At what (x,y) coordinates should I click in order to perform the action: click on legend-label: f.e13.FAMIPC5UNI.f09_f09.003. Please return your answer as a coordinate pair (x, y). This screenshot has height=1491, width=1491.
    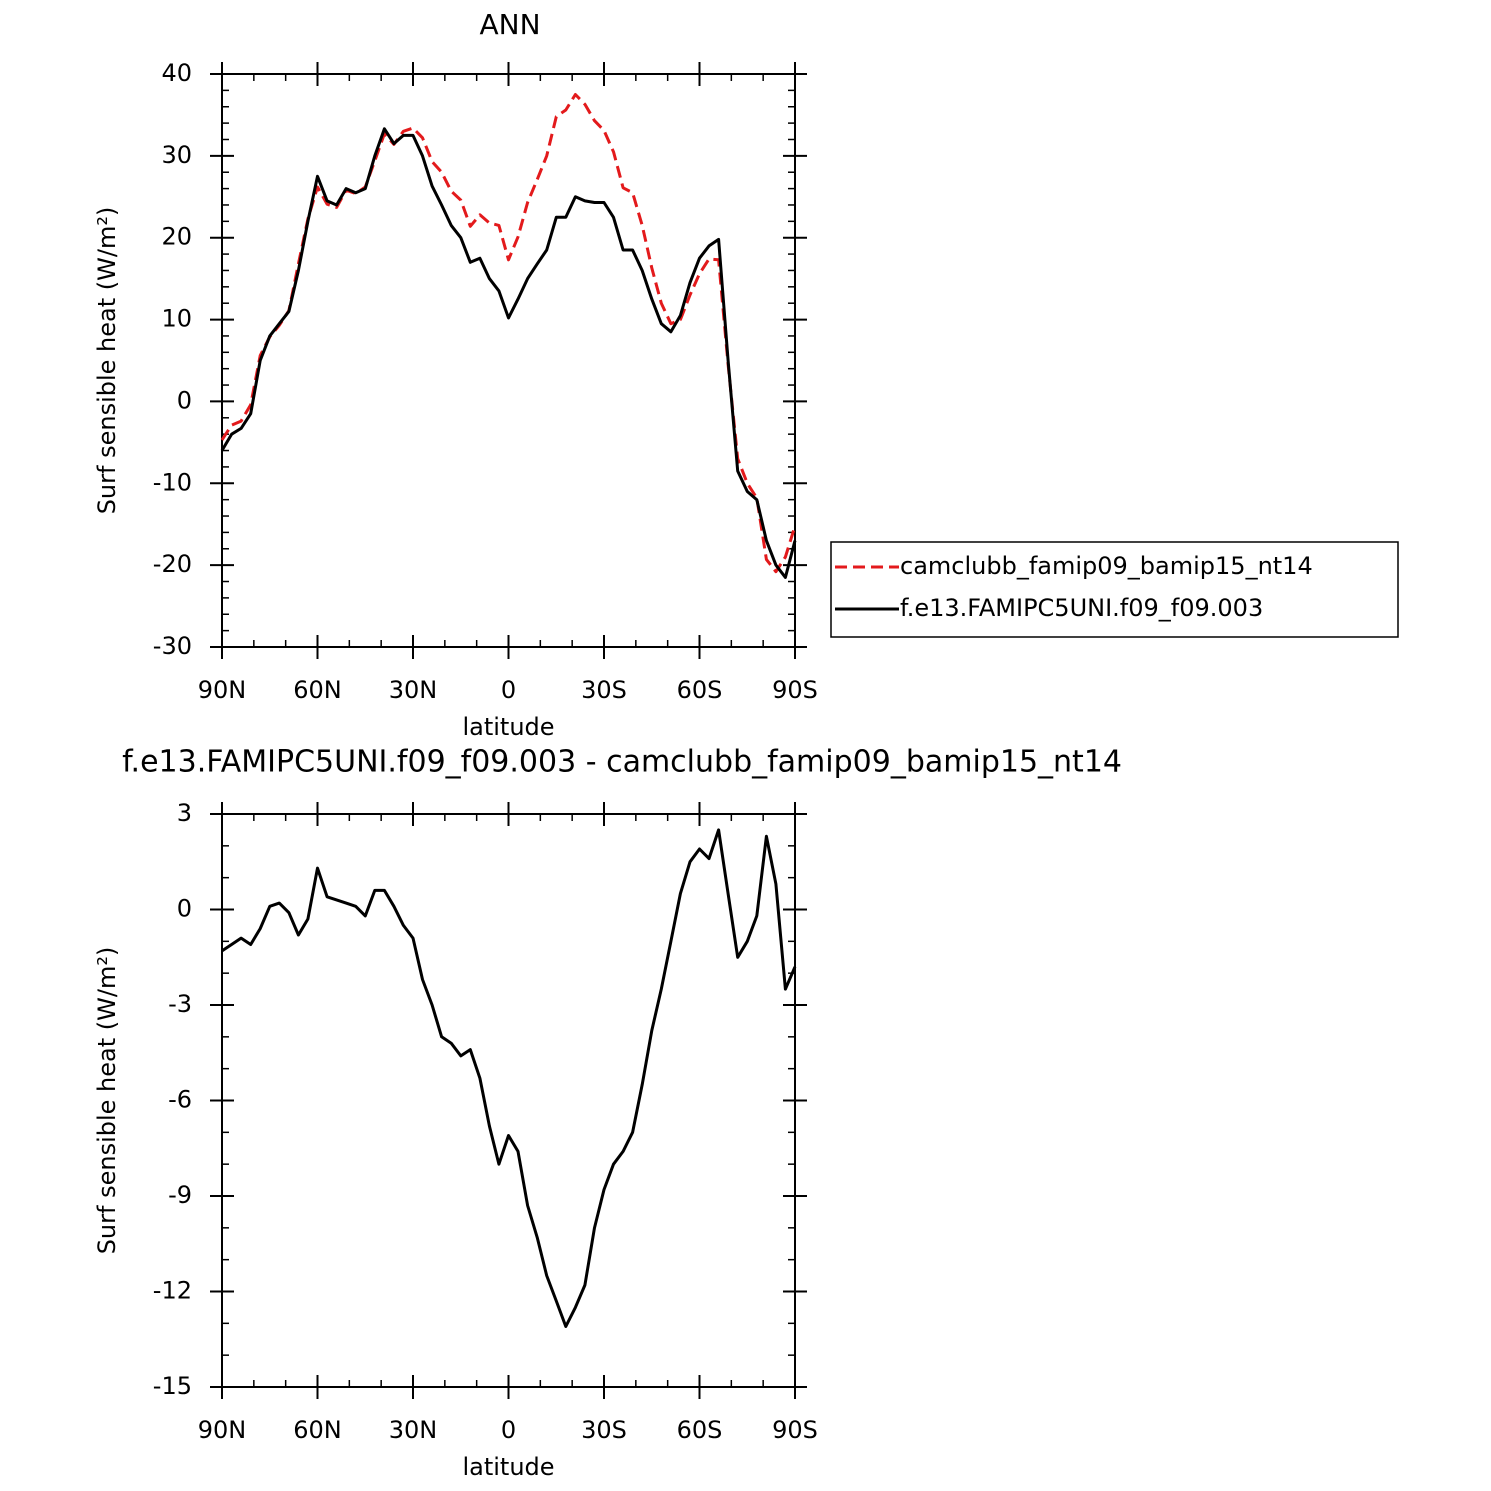
    Looking at the image, I should click on (1081, 608).